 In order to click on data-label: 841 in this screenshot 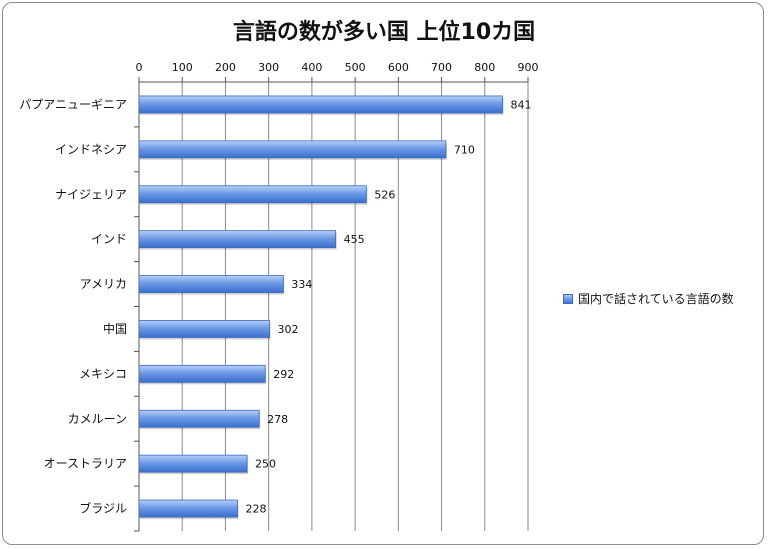, I will do `click(520, 104)`.